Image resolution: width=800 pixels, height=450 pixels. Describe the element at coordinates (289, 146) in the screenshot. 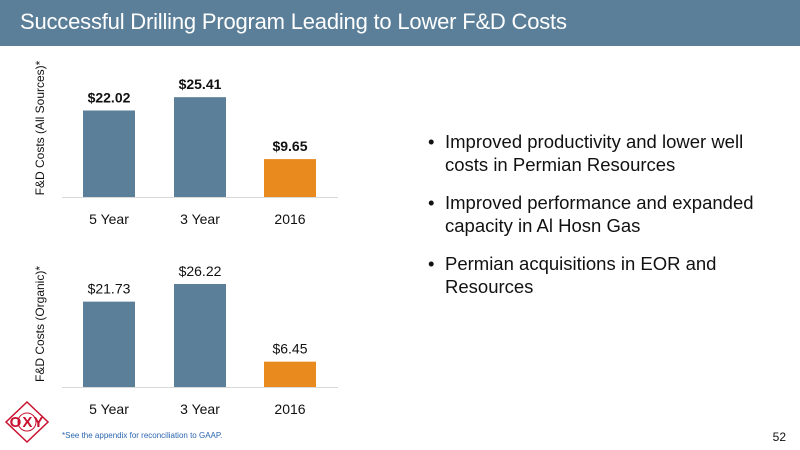

I see `data-label: $9.65` at that location.